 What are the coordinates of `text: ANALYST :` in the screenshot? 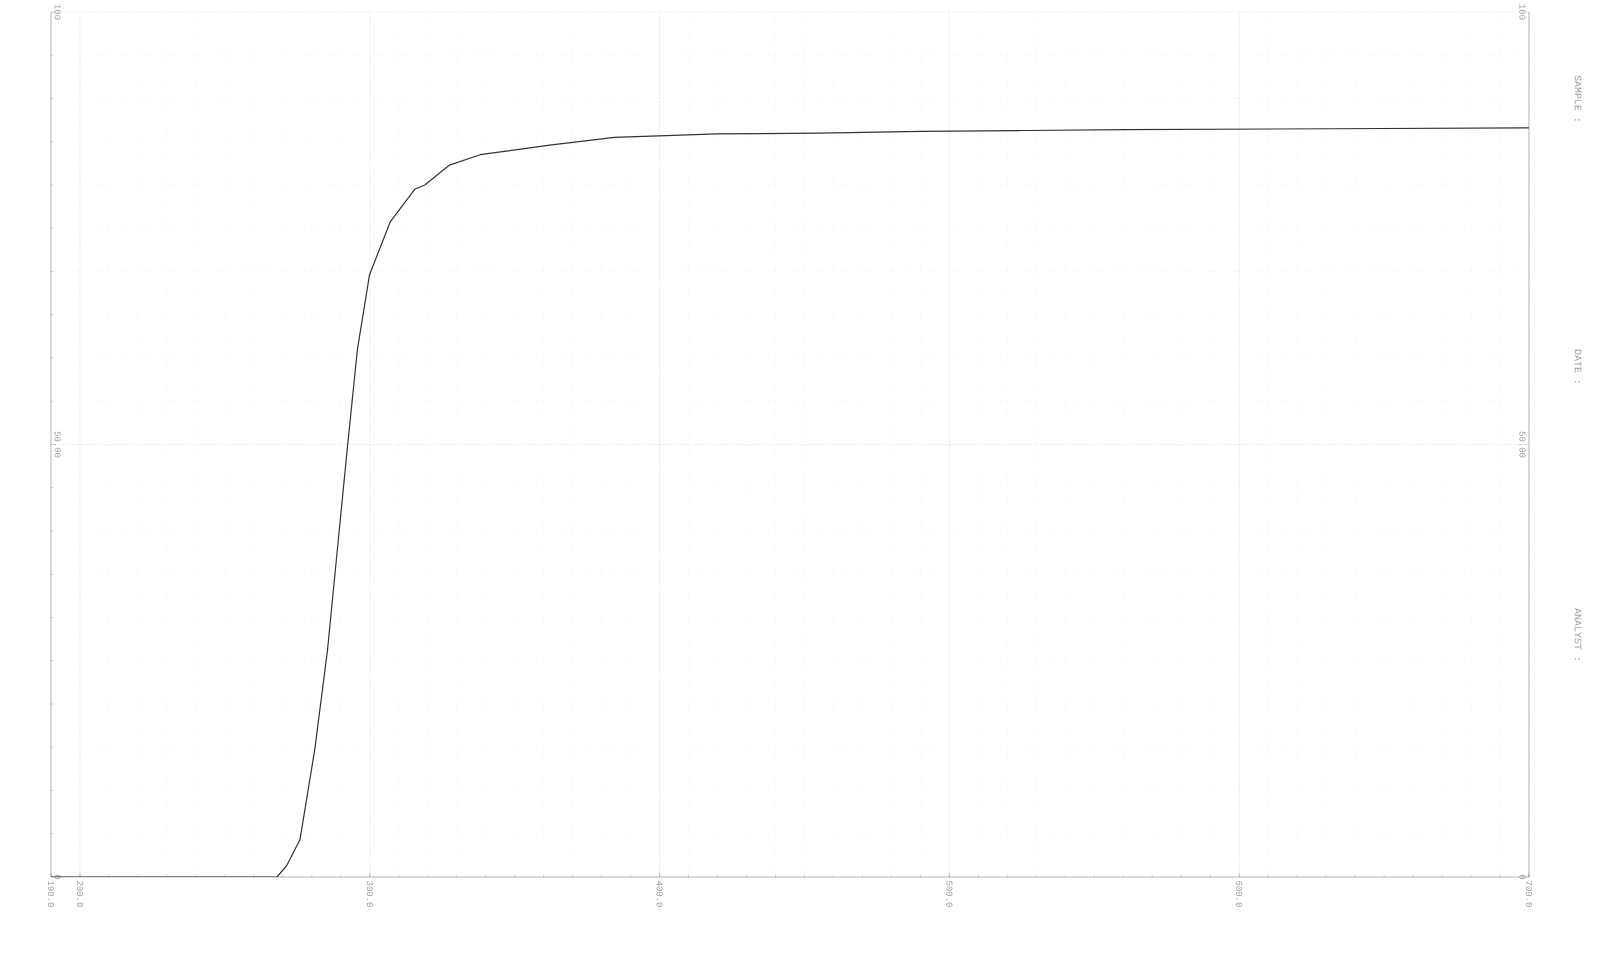 It's located at (1578, 634).